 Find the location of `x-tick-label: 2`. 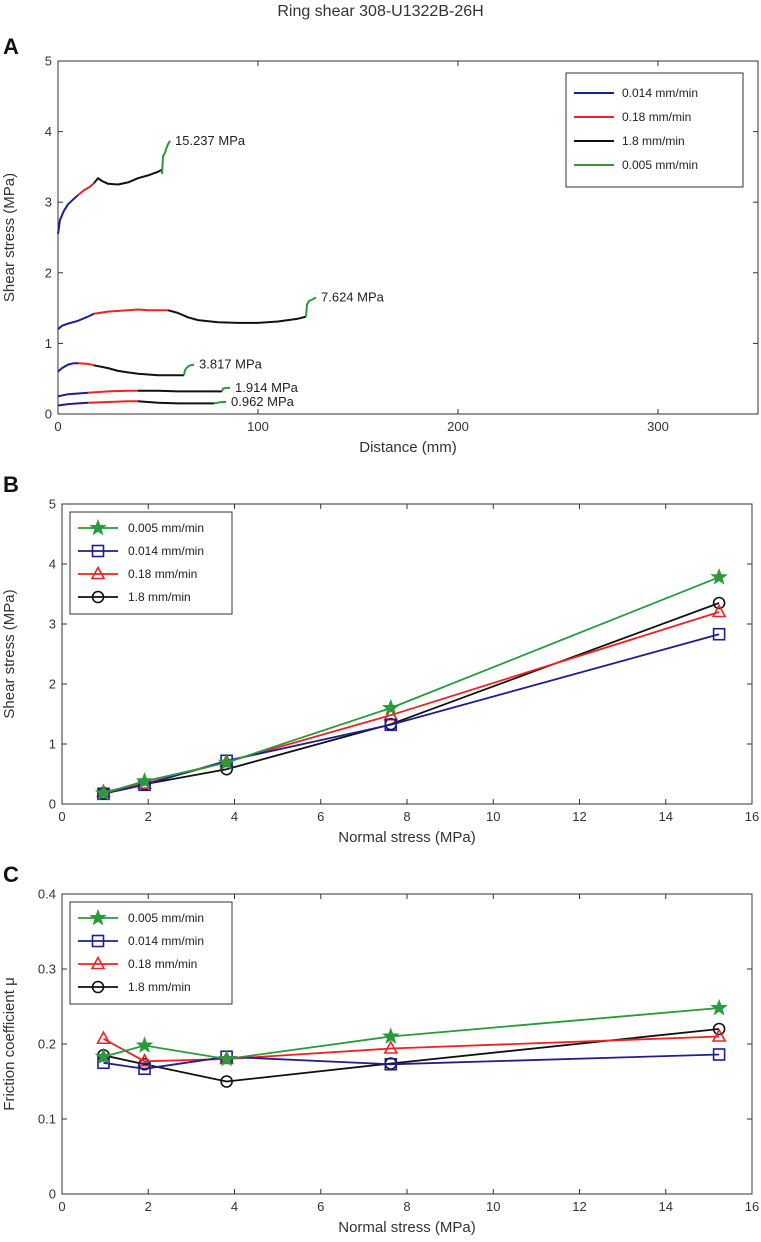

x-tick-label: 2 is located at coordinates (148, 1206).